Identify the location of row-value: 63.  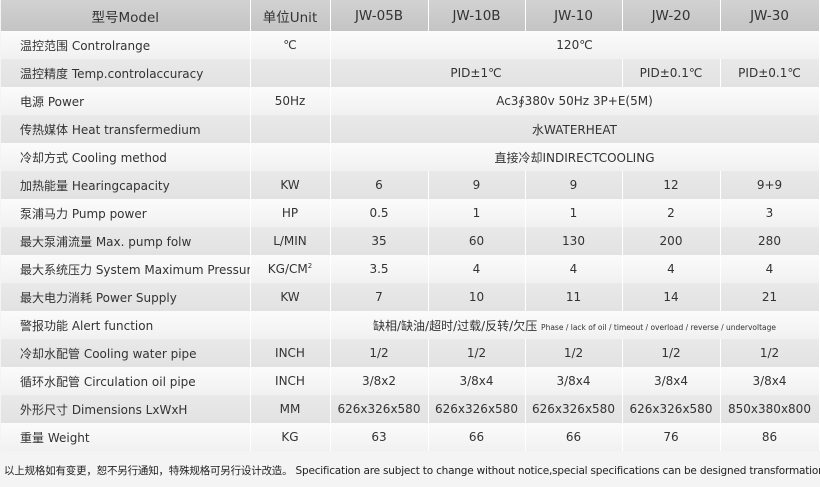
(379, 437).